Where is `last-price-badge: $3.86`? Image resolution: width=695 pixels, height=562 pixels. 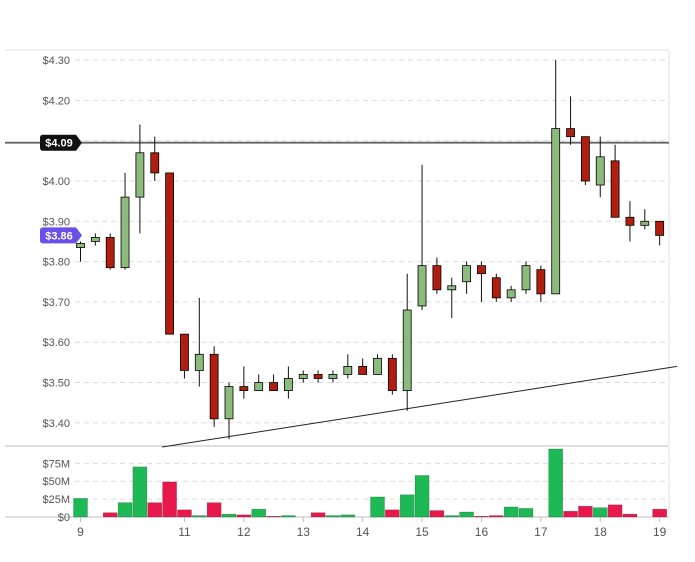
last-price-badge: $3.86 is located at coordinates (61, 235).